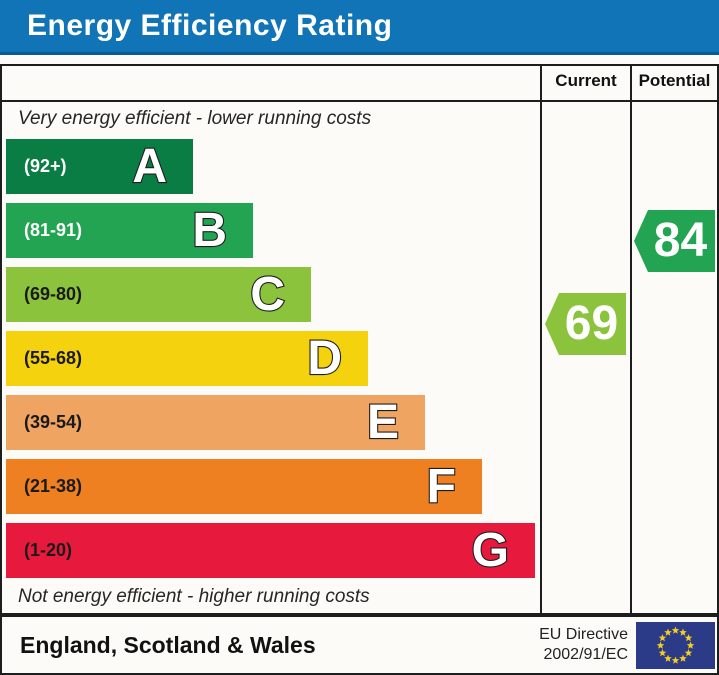 The height and width of the screenshot is (675, 719). I want to click on potential-column-header: Potential, so click(674, 80).